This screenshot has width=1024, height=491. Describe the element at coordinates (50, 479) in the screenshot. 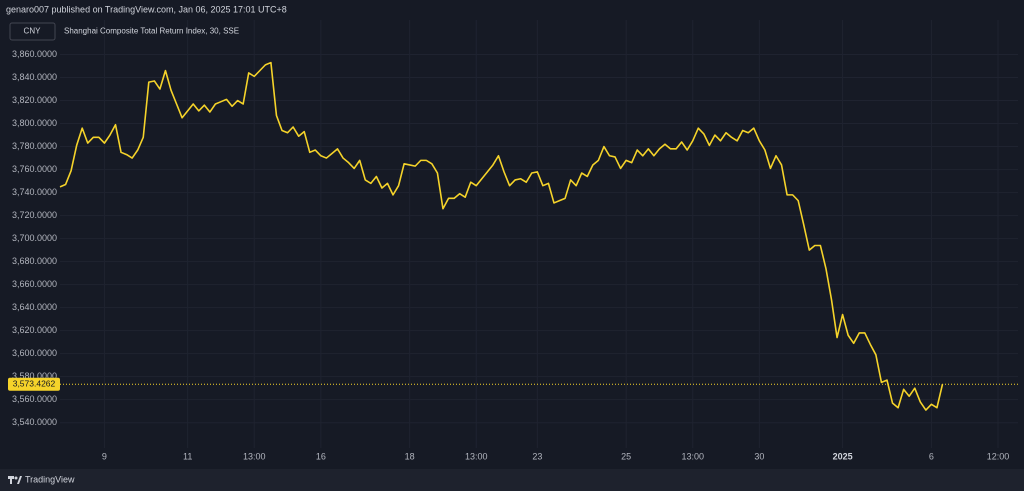

I see `footer-brand: TradingView` at that location.